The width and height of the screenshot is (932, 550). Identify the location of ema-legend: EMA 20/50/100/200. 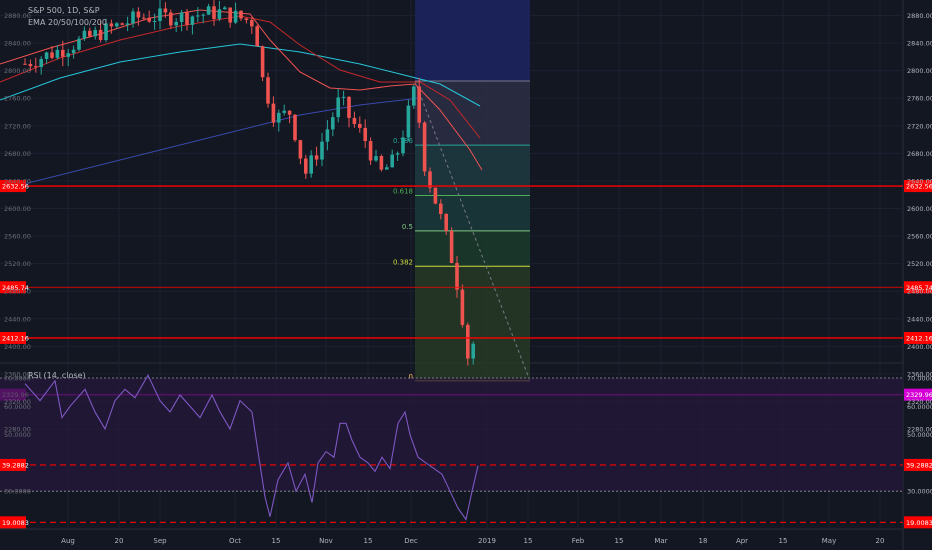
(67, 22).